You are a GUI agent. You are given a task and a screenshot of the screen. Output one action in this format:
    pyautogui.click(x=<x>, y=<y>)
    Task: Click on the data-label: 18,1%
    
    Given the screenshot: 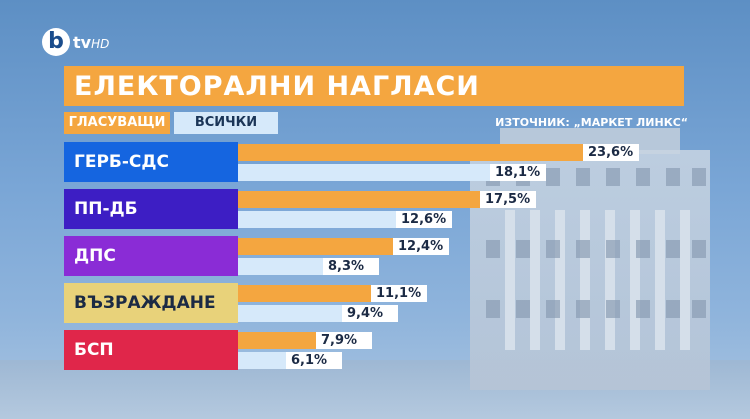 What is the action you would take?
    pyautogui.click(x=518, y=172)
    